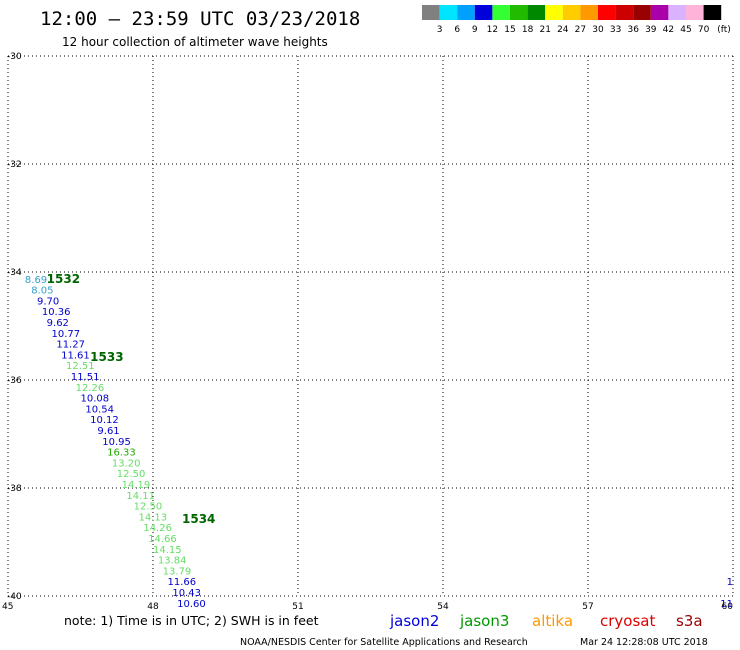 The width and height of the screenshot is (740, 650). What do you see at coordinates (126, 463) in the screenshot?
I see `observation-value: 13.20` at bounding box center [126, 463].